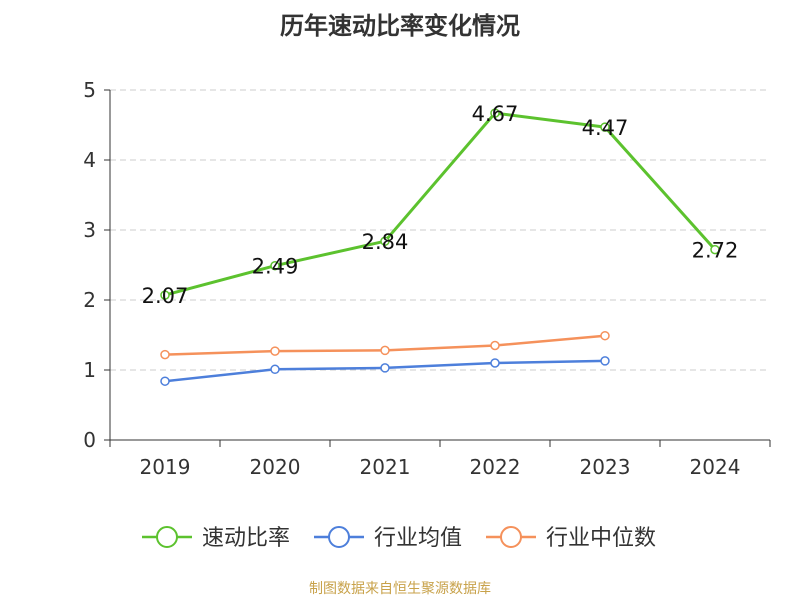  Describe the element at coordinates (715, 467) in the screenshot. I see `x-tick-label: 2024` at that location.